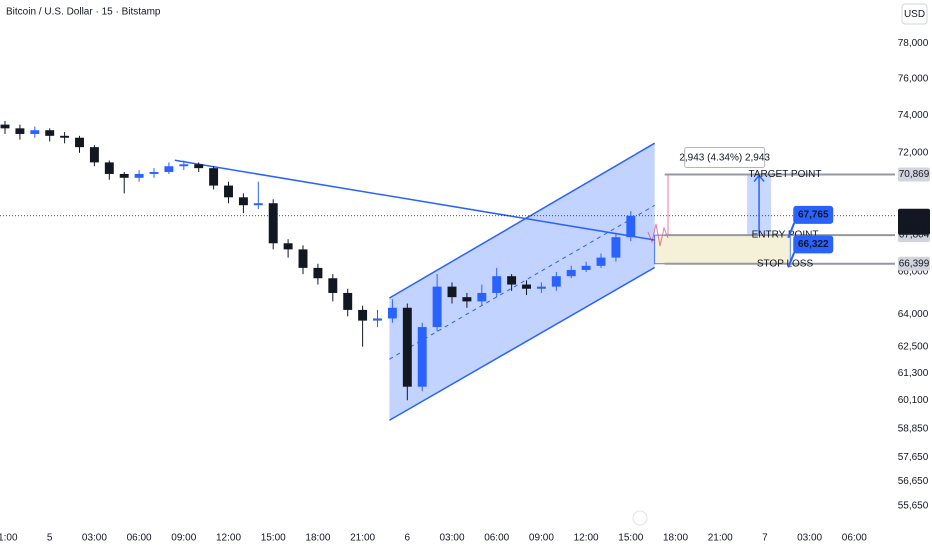 The image size is (932, 550). I want to click on price-label: 67,765, so click(813, 215).